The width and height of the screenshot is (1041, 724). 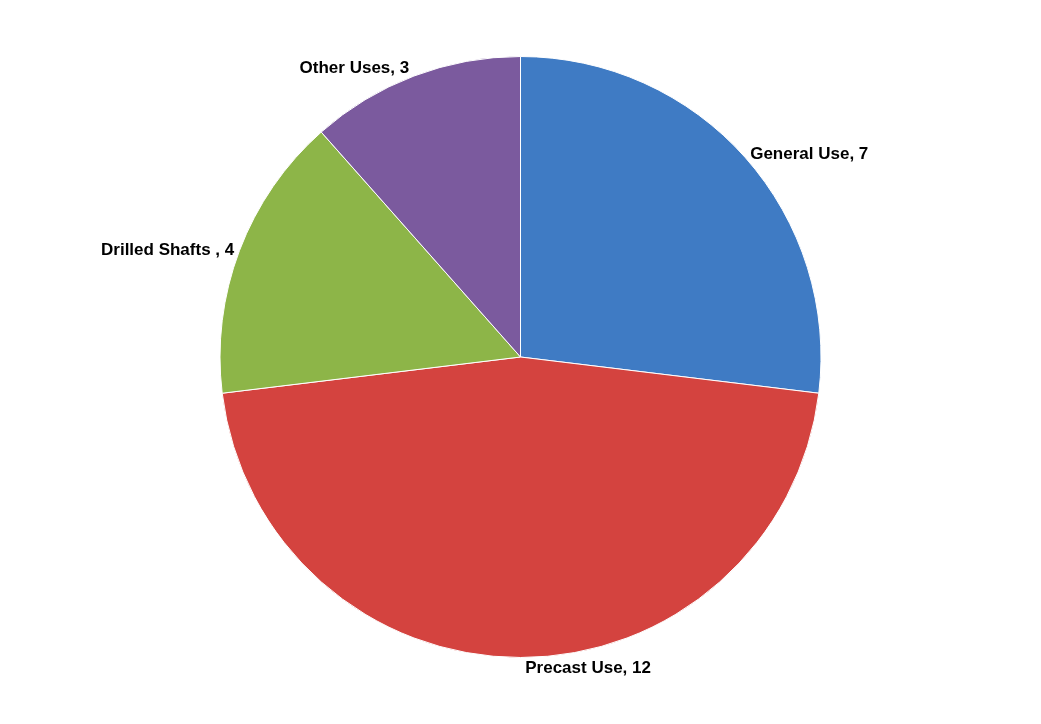 What do you see at coordinates (225, 249) in the screenshot?
I see `data-label: , 4` at bounding box center [225, 249].